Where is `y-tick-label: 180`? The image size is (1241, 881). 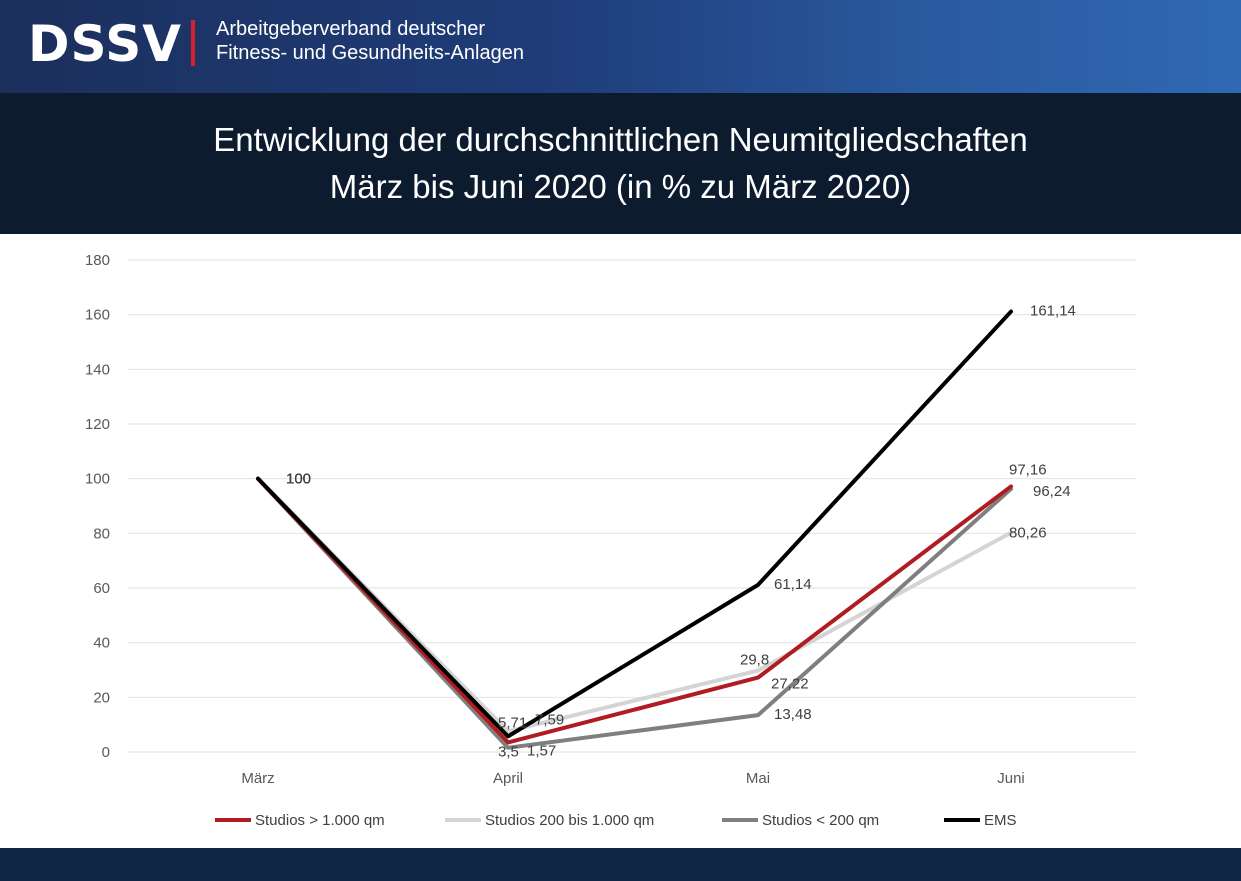
y-tick-label: 180 is located at coordinates (97, 260).